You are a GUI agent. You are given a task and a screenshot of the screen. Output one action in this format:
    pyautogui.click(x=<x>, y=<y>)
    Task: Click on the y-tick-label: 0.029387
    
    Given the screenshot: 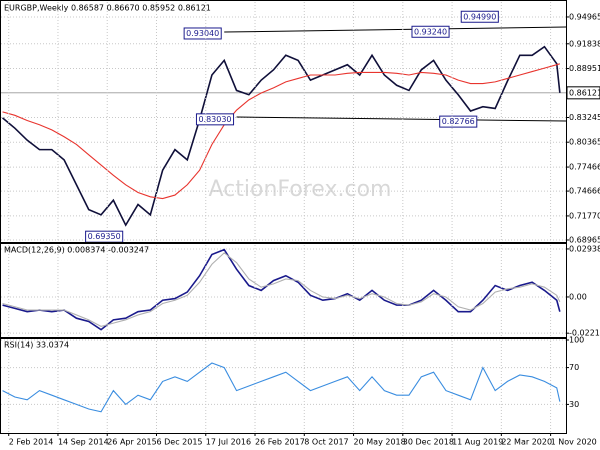 What is the action you would take?
    pyautogui.click(x=584, y=248)
    